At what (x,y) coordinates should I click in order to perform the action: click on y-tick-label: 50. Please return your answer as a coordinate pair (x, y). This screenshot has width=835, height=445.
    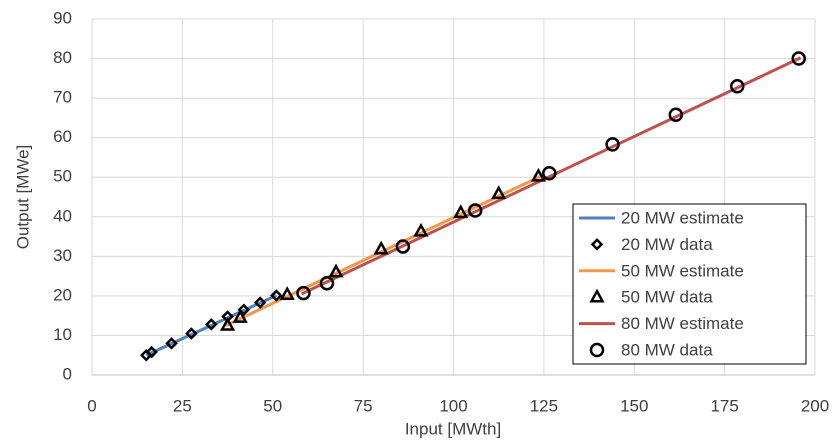
    Looking at the image, I should click on (62, 176).